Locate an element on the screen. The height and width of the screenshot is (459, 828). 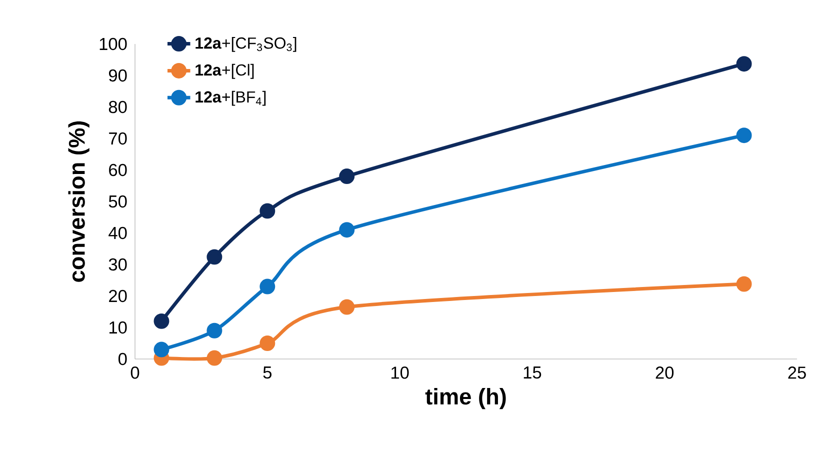
y-tick-label: 20 is located at coordinates (118, 296).